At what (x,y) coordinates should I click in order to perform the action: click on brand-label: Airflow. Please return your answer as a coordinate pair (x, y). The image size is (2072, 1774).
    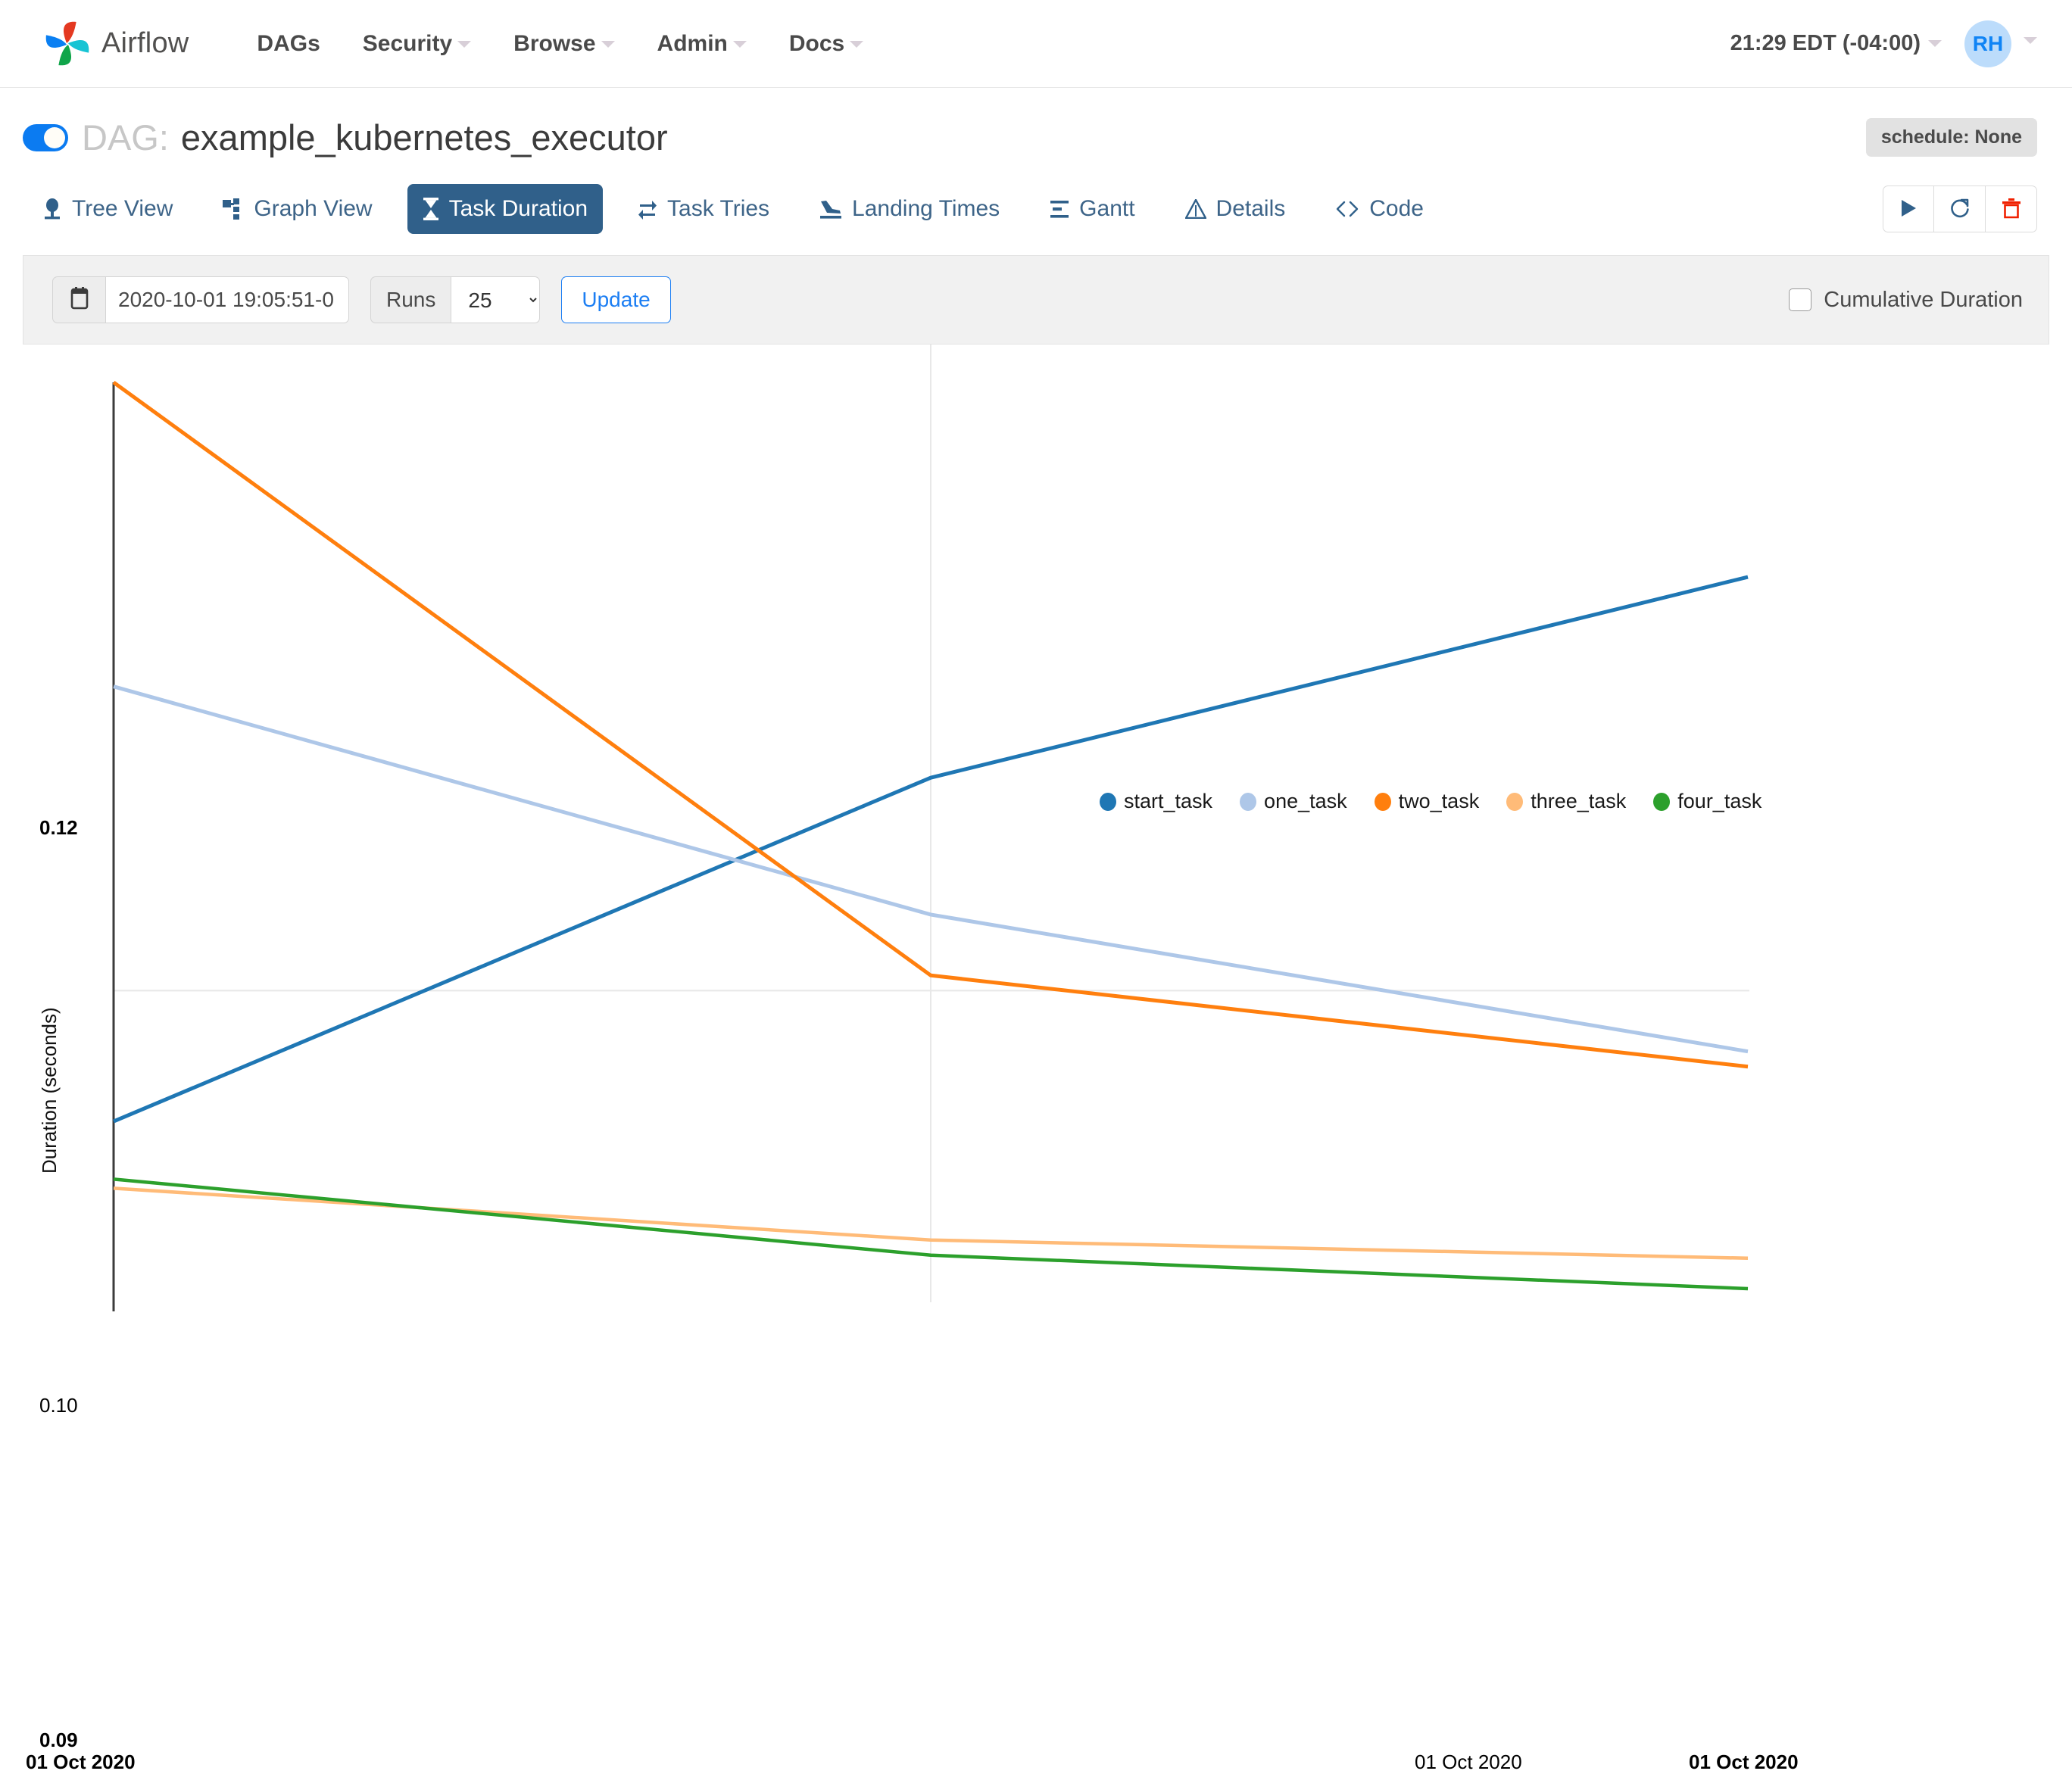
    Looking at the image, I should click on (145, 43).